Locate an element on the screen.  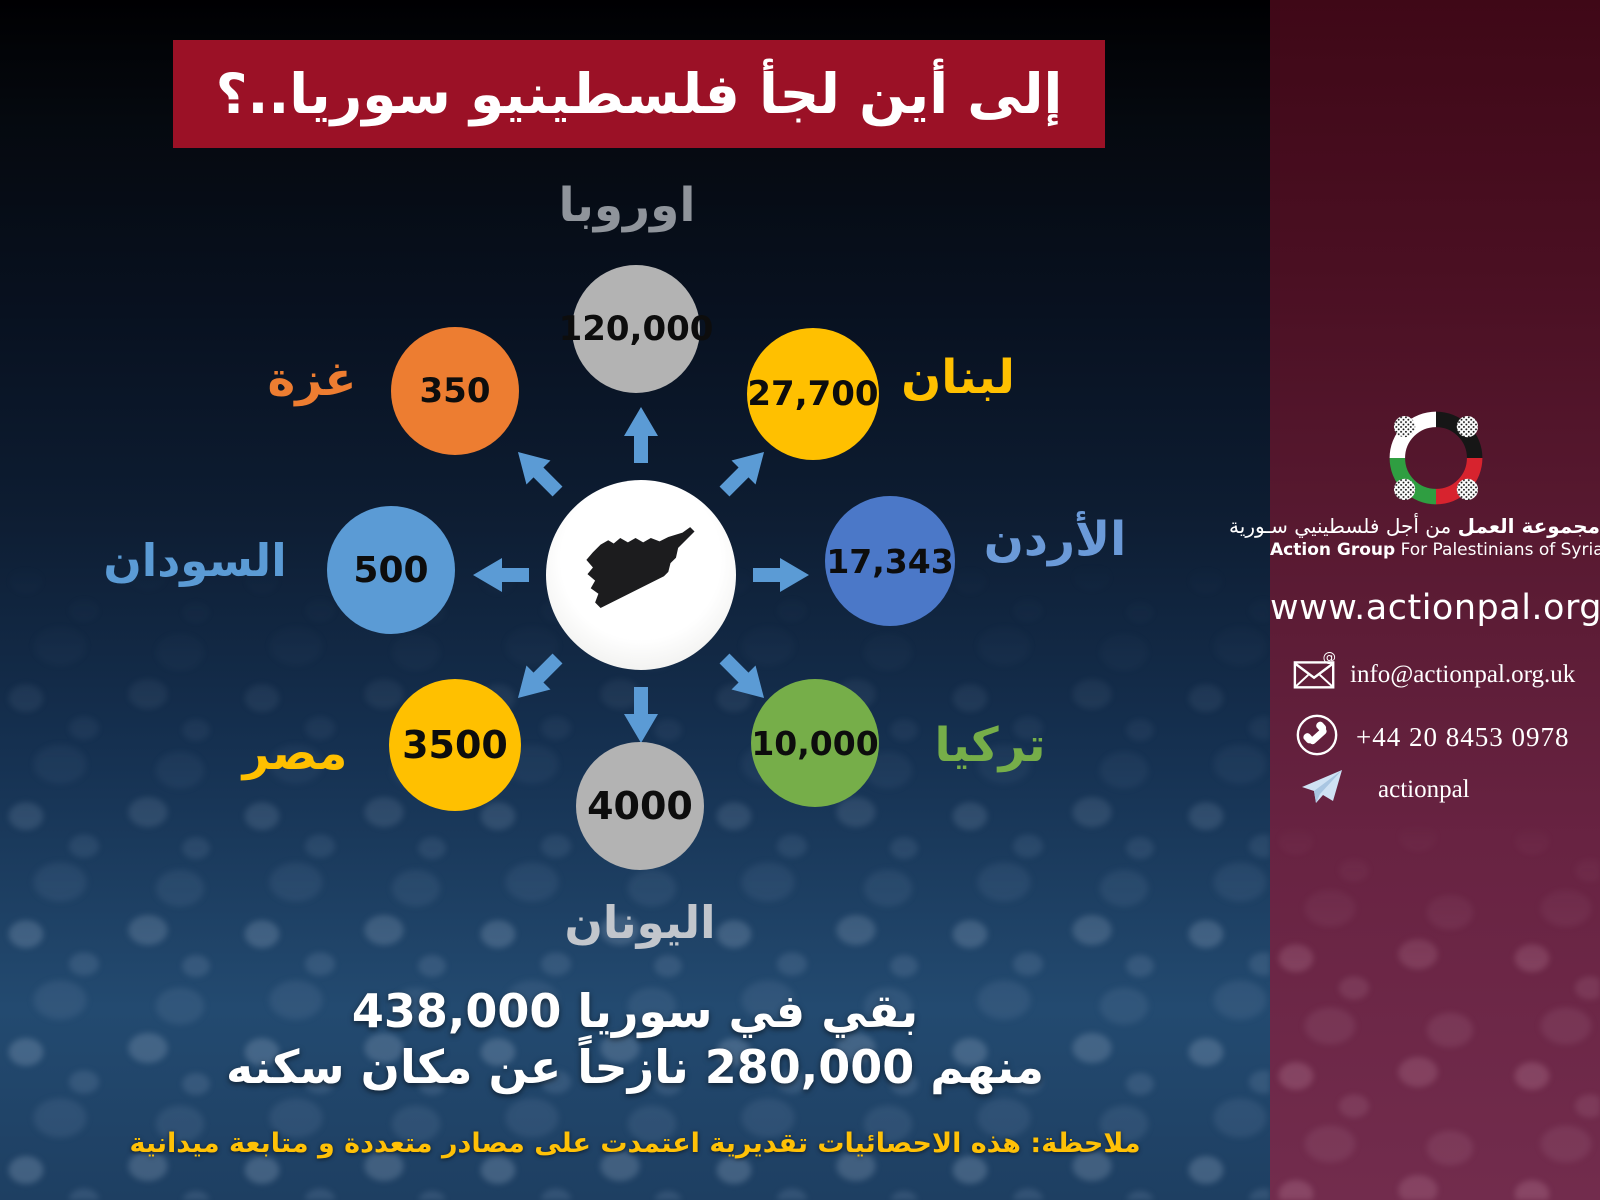
turkey-label: تركيا is located at coordinates (990, 745).